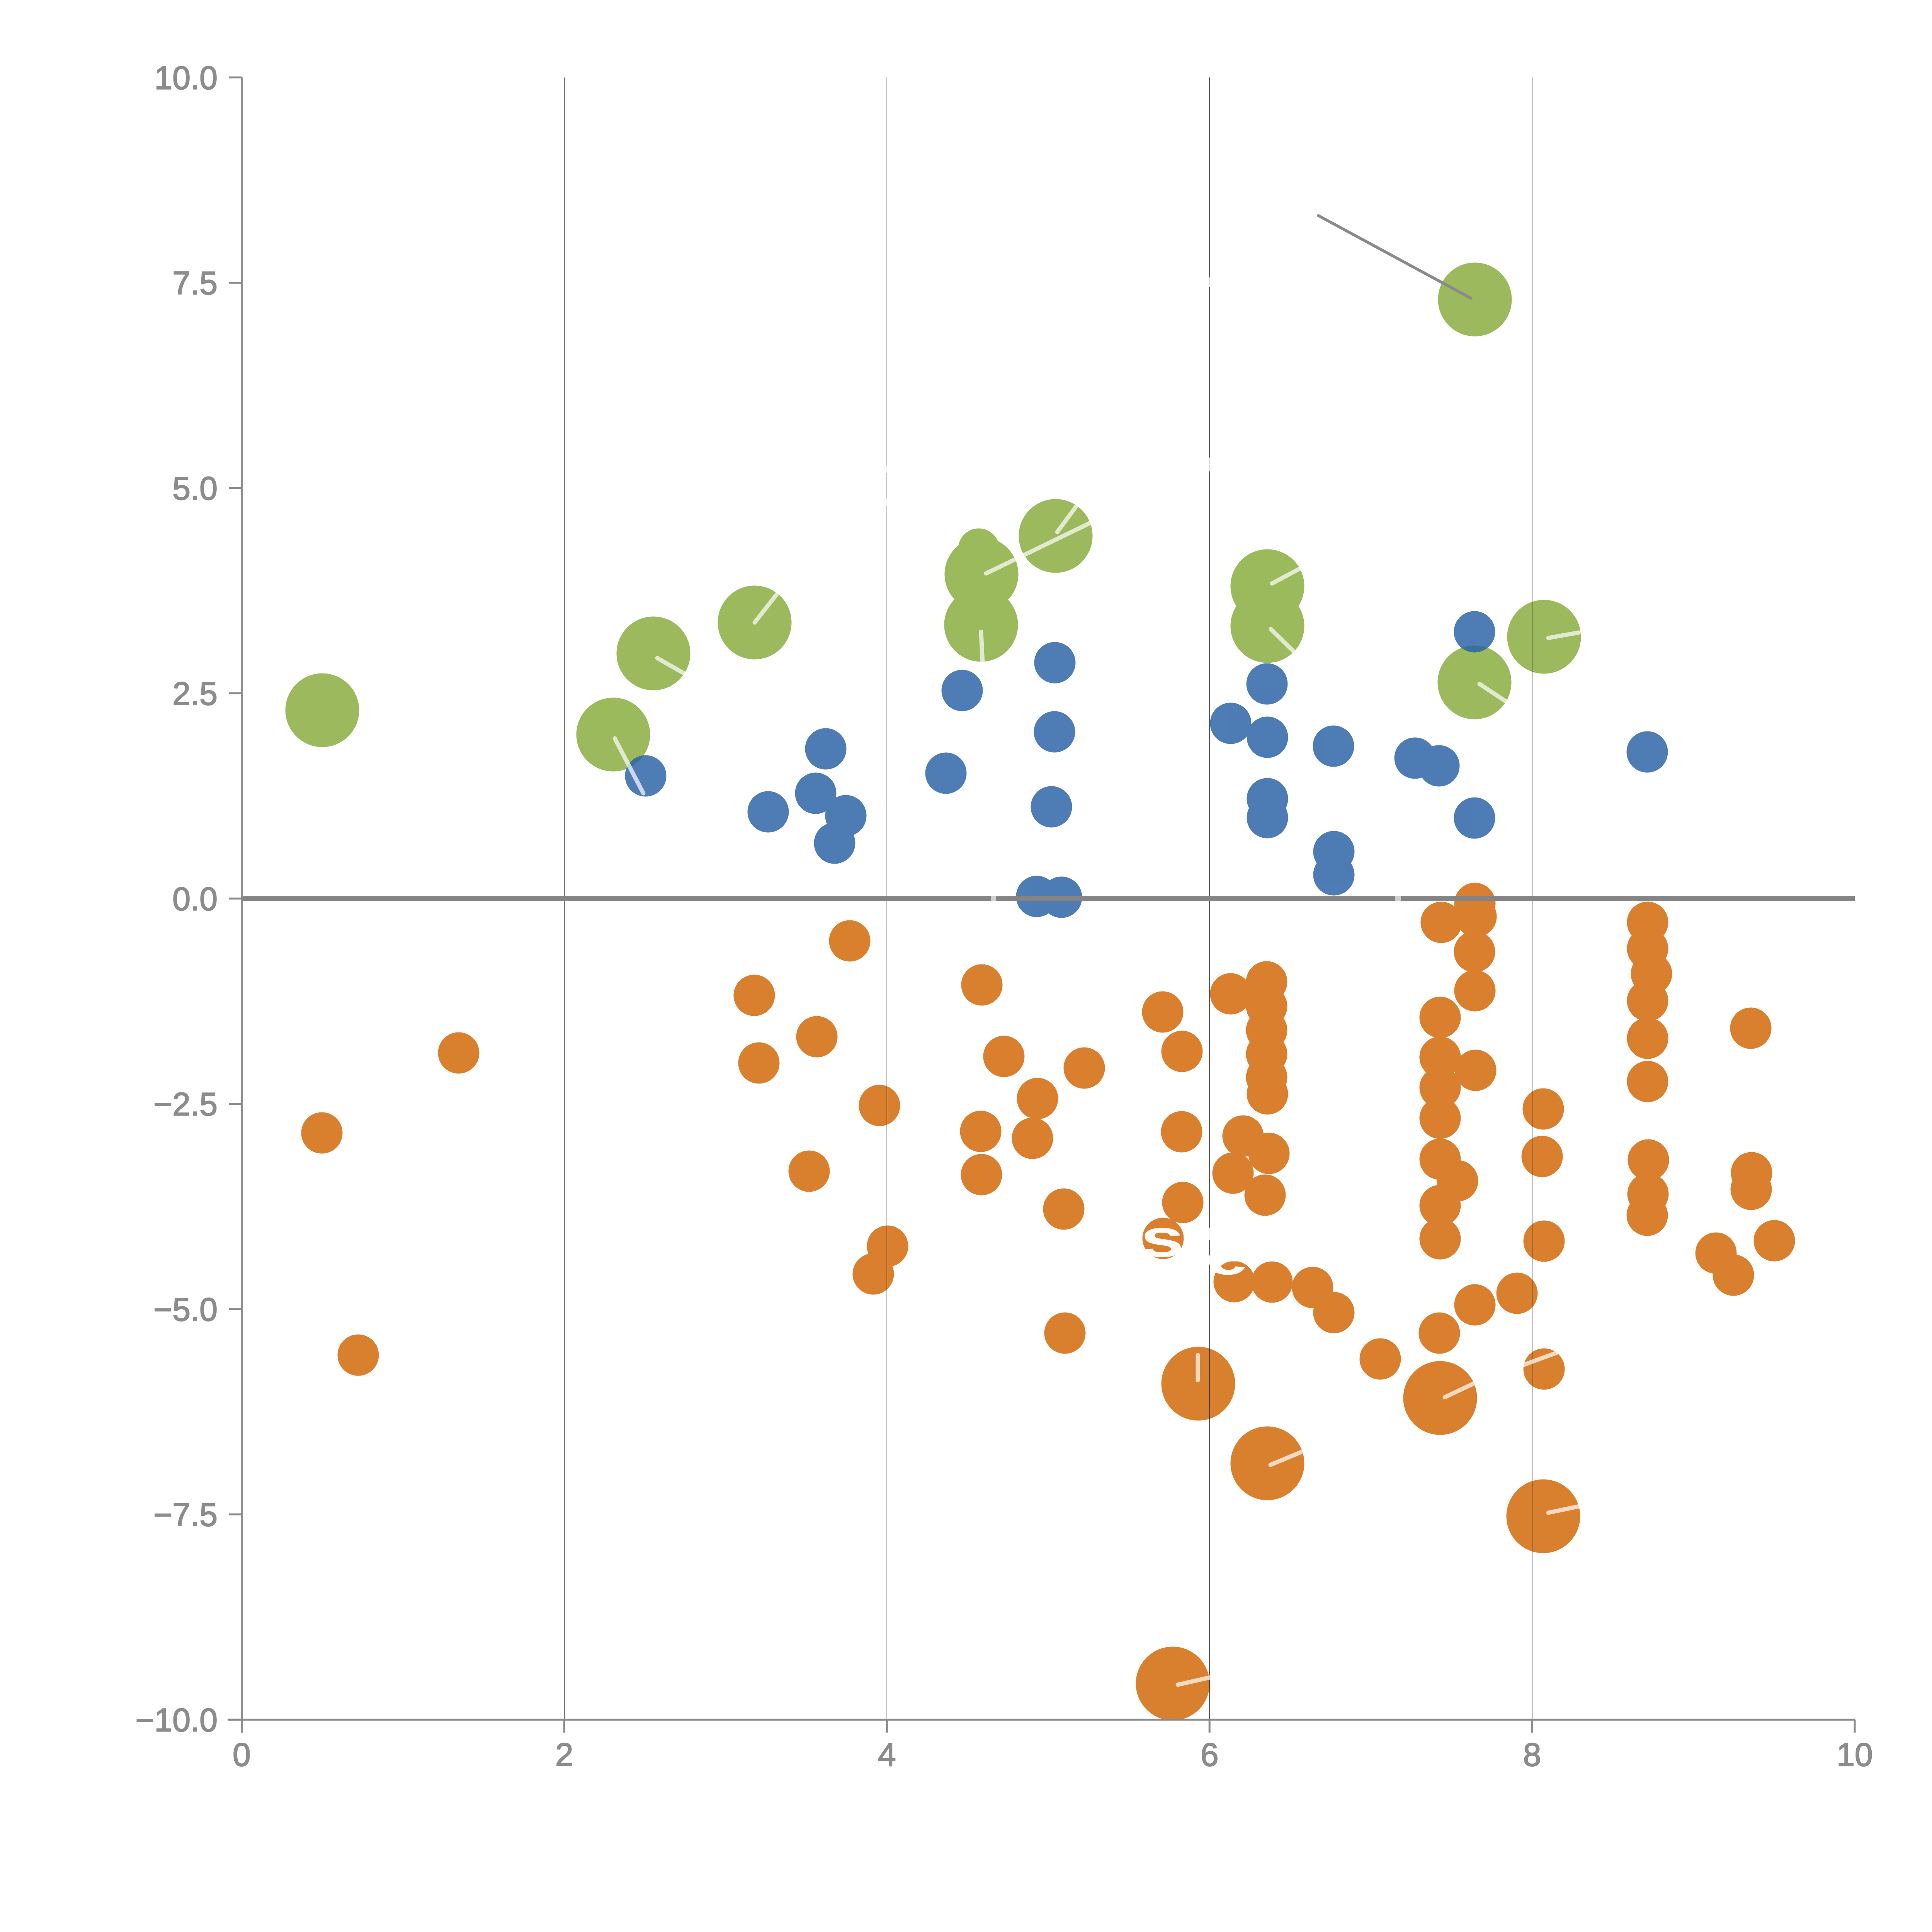 This screenshot has height=1932, width=1932. Describe the element at coordinates (1162, 1238) in the screenshot. I see `svg-text: s` at that location.